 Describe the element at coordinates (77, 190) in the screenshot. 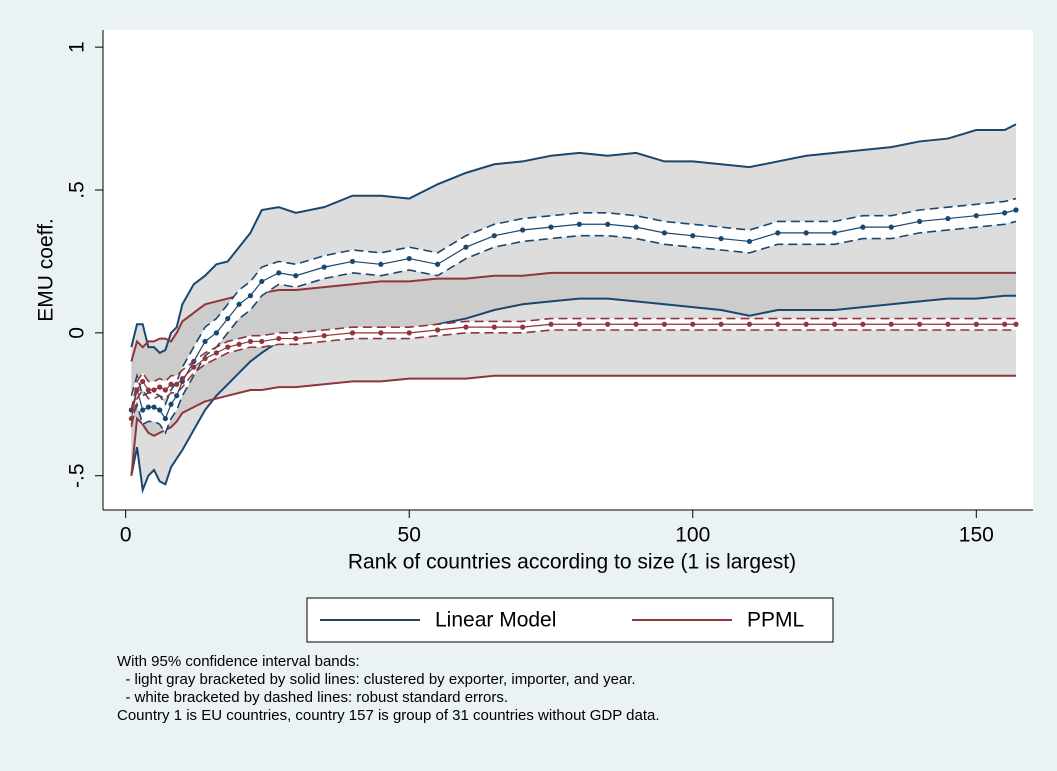

I see `y-tick-label: .5` at that location.